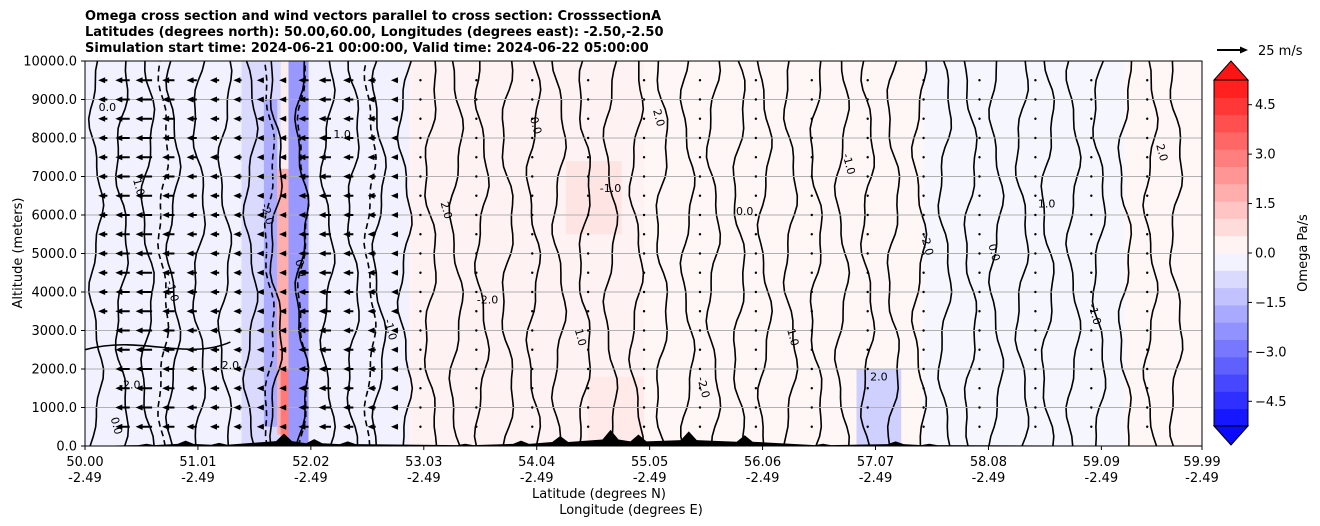 The image size is (1320, 526). Describe the element at coordinates (1280, 51) in the screenshot. I see `vector-key-label: 25 m/s` at that location.